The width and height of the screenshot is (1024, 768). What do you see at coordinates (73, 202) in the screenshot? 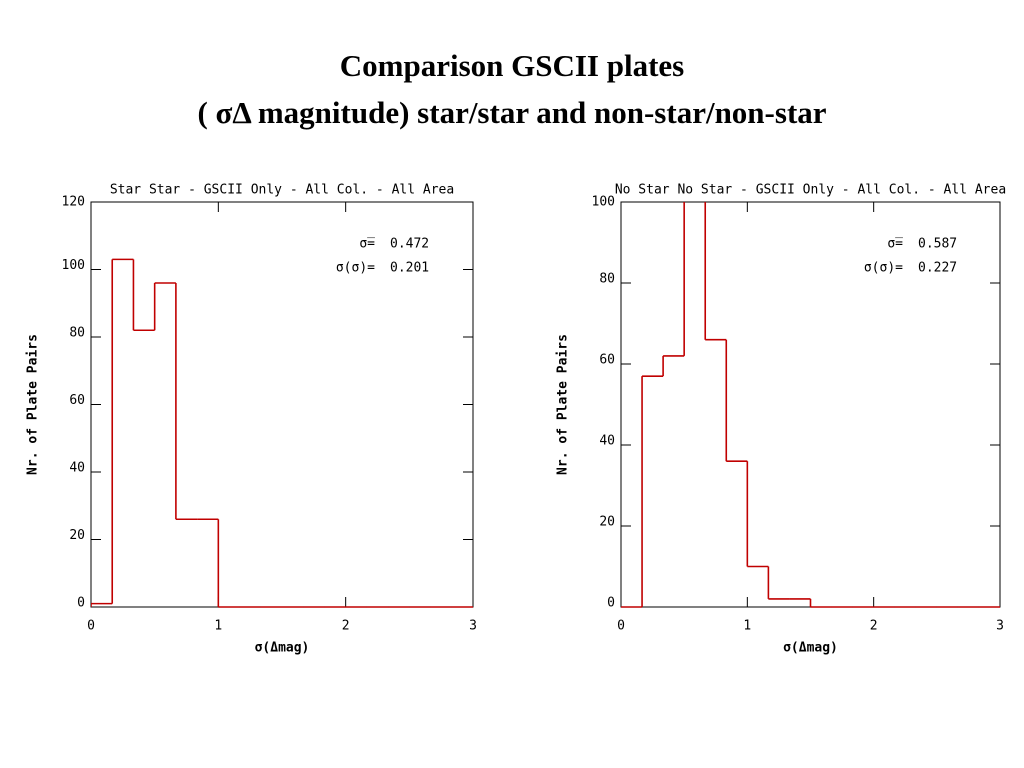
I see `y-tick-label: 120` at bounding box center [73, 202].